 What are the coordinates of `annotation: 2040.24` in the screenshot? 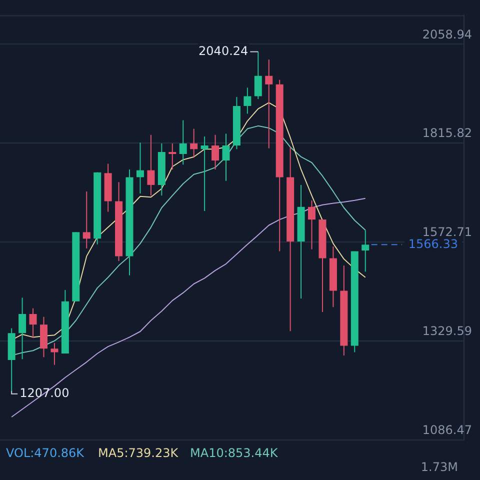 It's located at (223, 51).